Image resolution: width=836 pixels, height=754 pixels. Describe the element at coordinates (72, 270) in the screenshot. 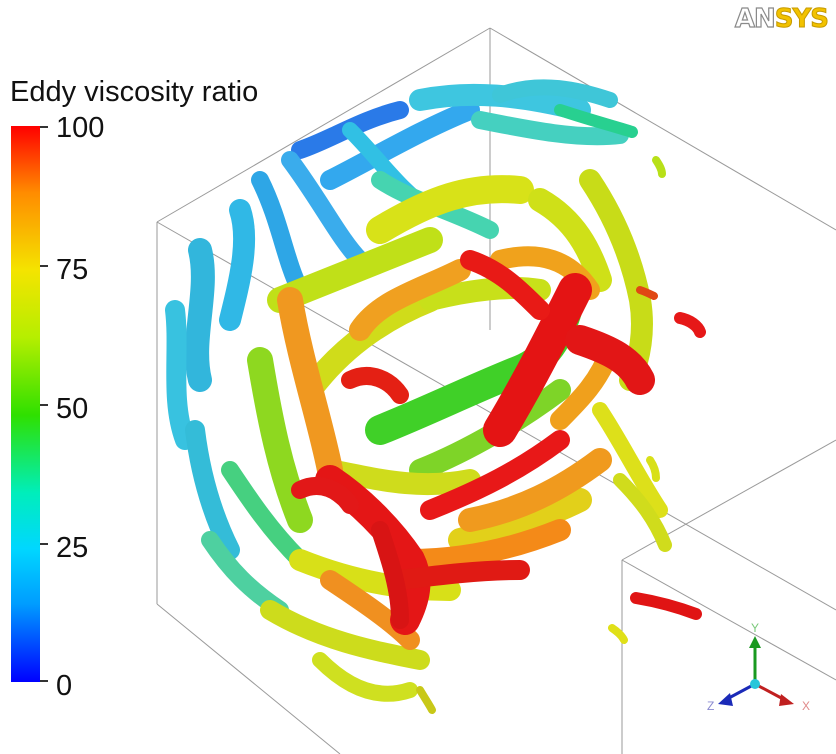

I see `colorbar-tick-label: 75` at that location.